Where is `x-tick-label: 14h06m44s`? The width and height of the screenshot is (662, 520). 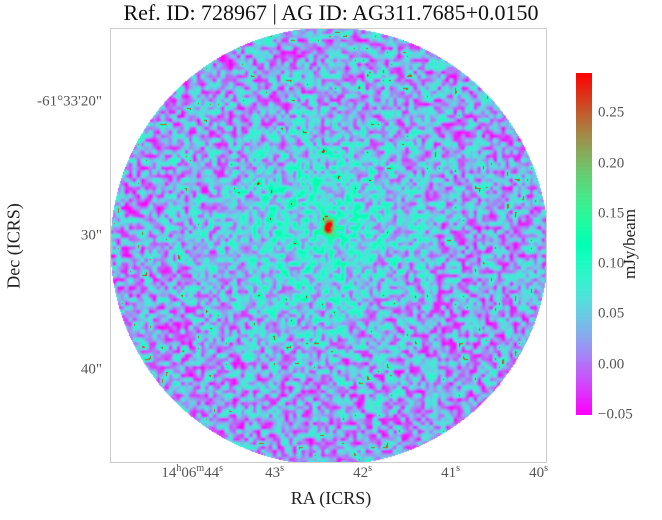
x-tick-label: 14h06m44s is located at coordinates (192, 472).